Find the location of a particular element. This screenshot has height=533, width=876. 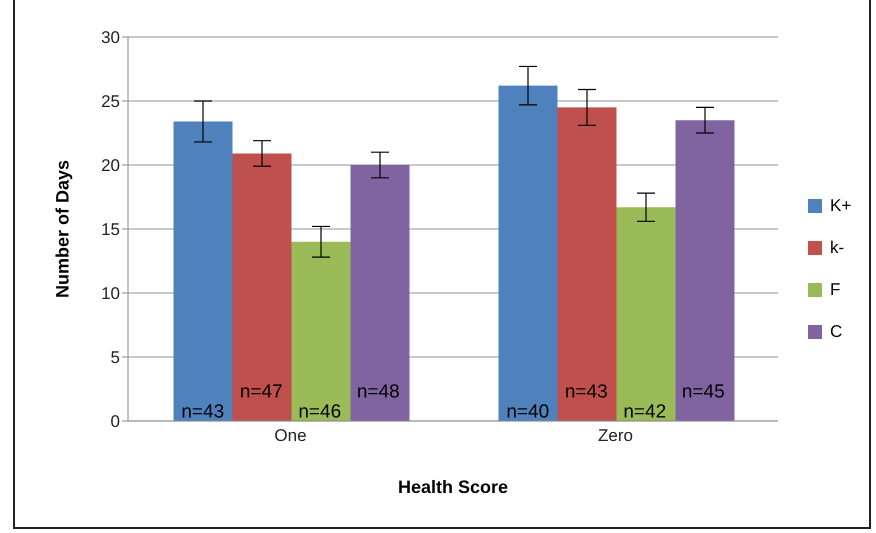

y-tick-label: 20 is located at coordinates (110, 166).